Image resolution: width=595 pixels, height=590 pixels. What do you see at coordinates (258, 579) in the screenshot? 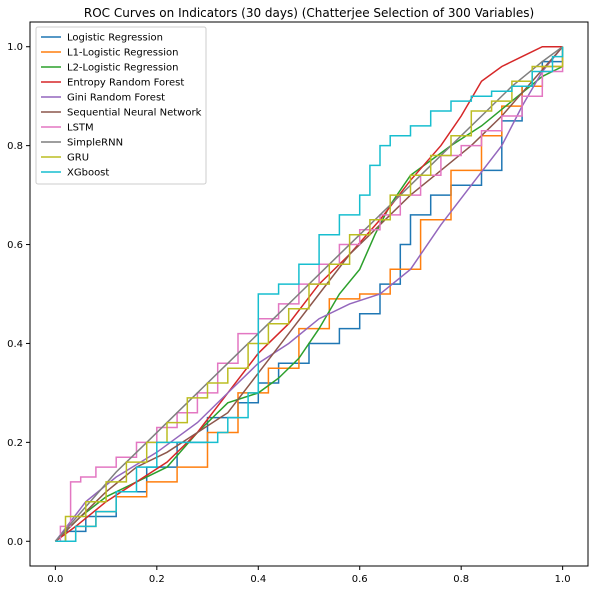
I see `x-tick-label: 0.4` at bounding box center [258, 579].